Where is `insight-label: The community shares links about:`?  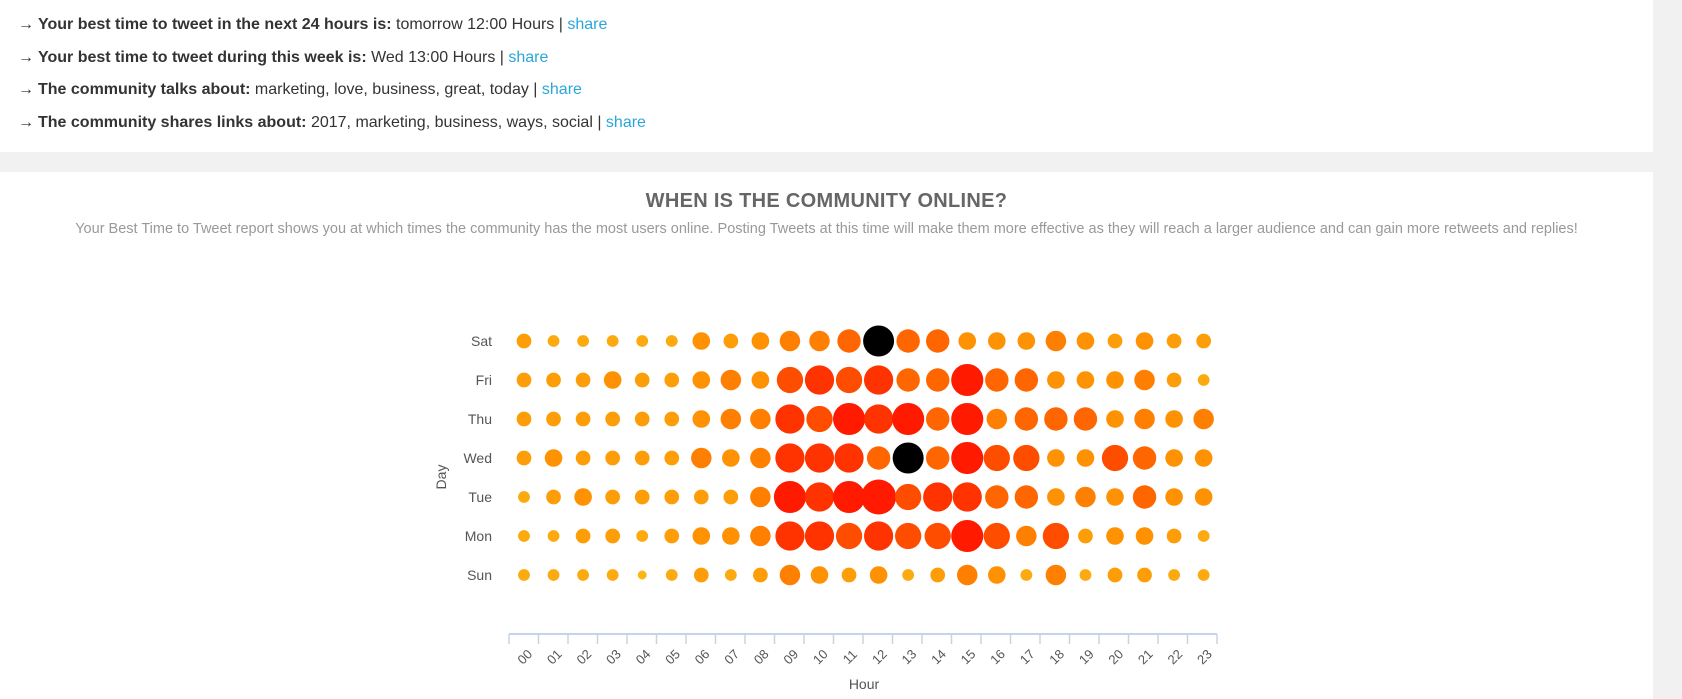 insight-label: The community shares links about: is located at coordinates (172, 122).